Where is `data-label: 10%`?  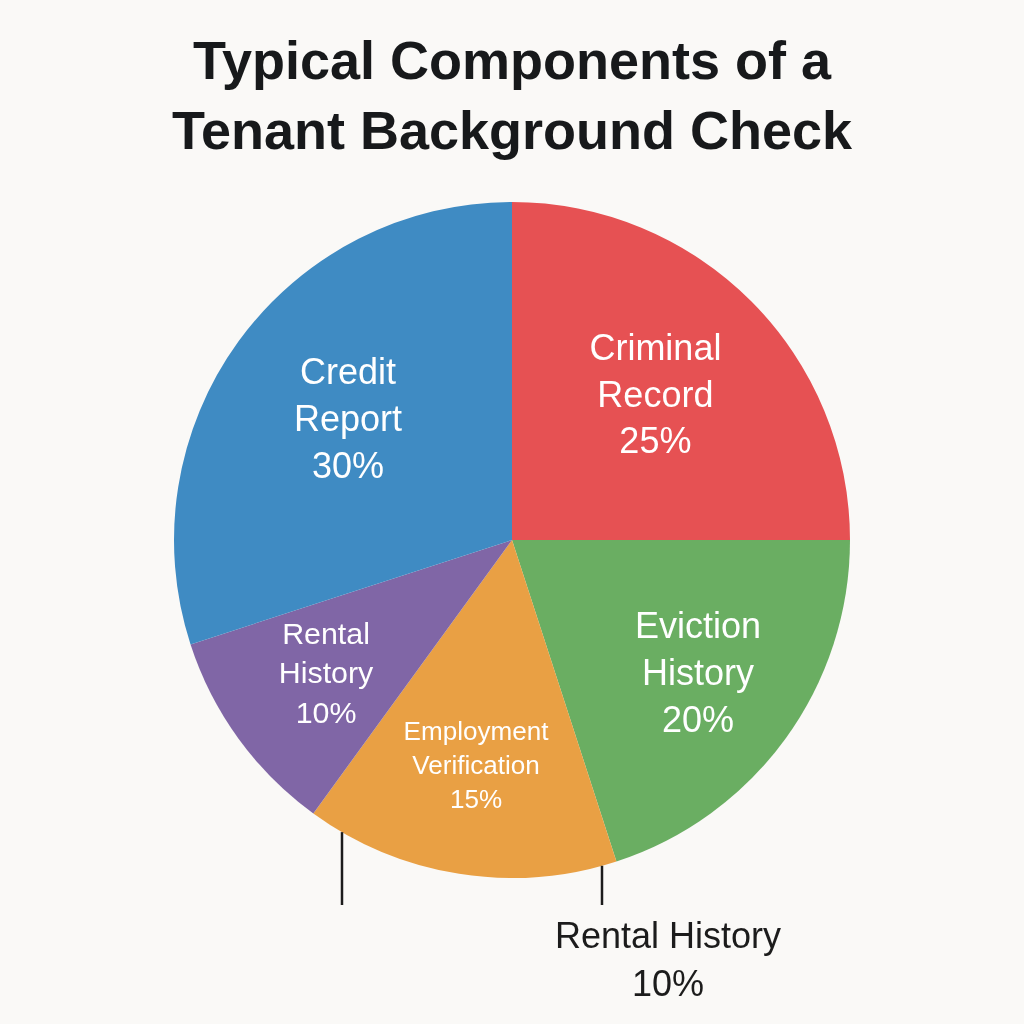
data-label: 10% is located at coordinates (326, 711).